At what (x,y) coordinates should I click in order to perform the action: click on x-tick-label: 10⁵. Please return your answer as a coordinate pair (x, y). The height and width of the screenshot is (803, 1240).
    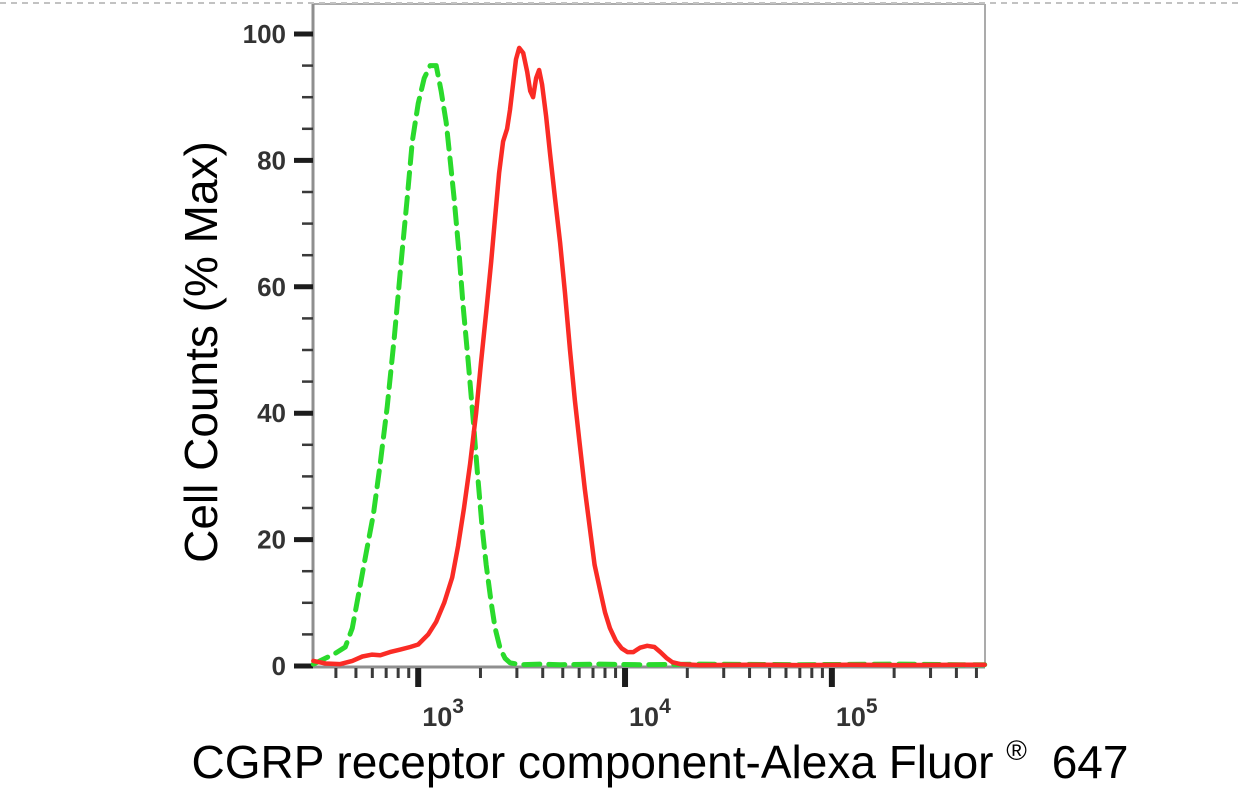
    Looking at the image, I should click on (857, 713).